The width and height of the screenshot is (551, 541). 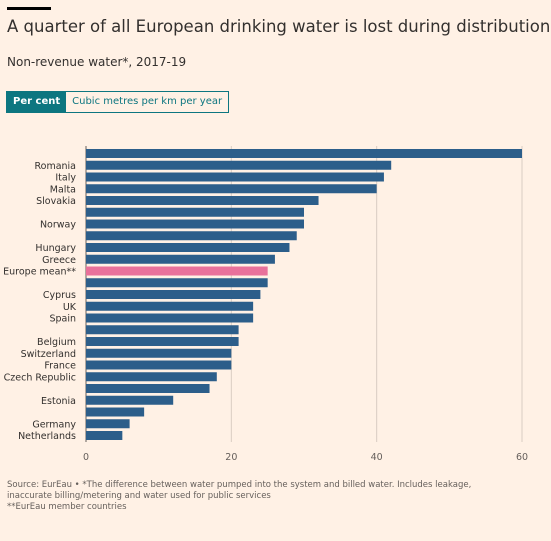 What do you see at coordinates (162, 341) in the screenshot?
I see `bar-belgium` at bounding box center [162, 341].